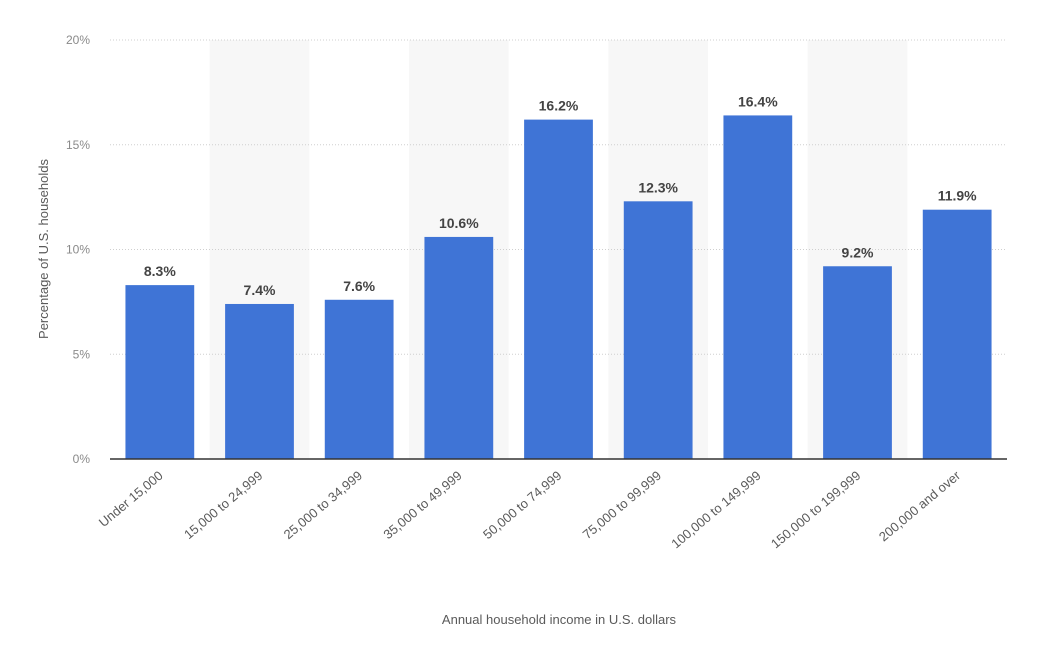 Image resolution: width=1042 pixels, height=649 pixels. I want to click on y-axis-ticks: 0% 5% 10% 15% 20%, so click(78, 249).